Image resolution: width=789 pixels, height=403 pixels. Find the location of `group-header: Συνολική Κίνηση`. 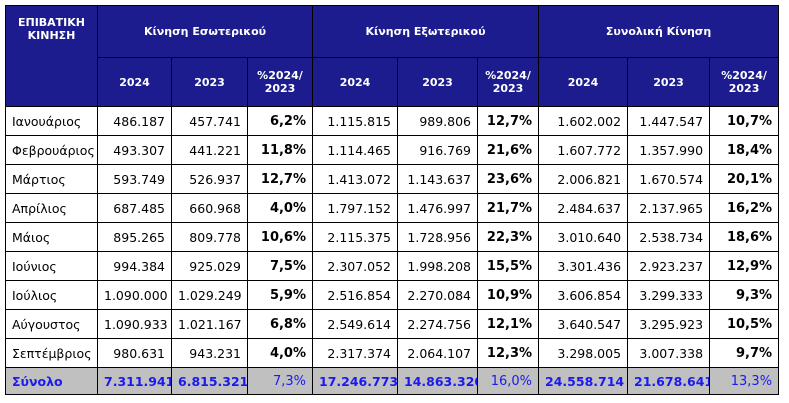

group-header: Συνολική Κίνηση is located at coordinates (659, 31).